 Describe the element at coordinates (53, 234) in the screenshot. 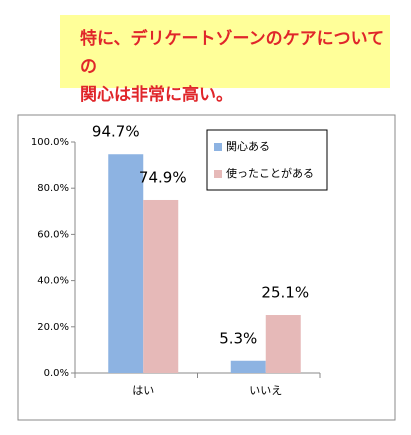

I see `y-tick-label: 60.0%` at that location.